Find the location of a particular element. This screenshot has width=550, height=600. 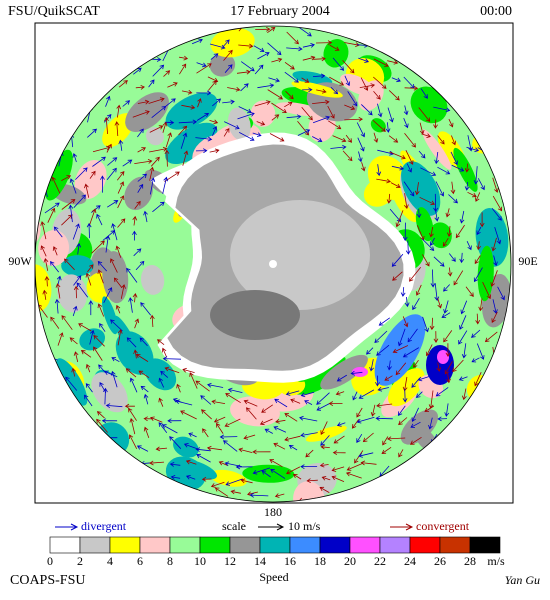

divergent-label: divergent is located at coordinates (104, 526).